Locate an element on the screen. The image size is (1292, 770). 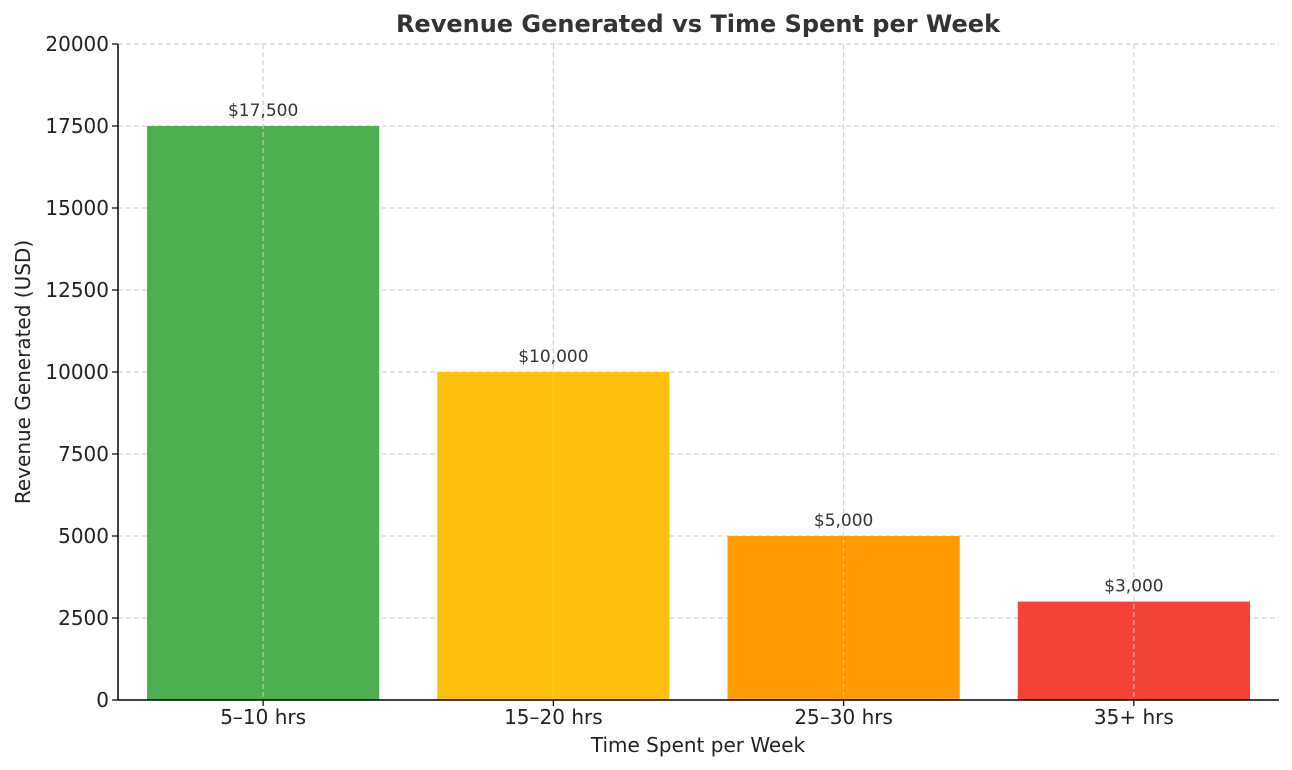
chart-title: Revenue Generated vs Time Spent per Week is located at coordinates (698, 24).